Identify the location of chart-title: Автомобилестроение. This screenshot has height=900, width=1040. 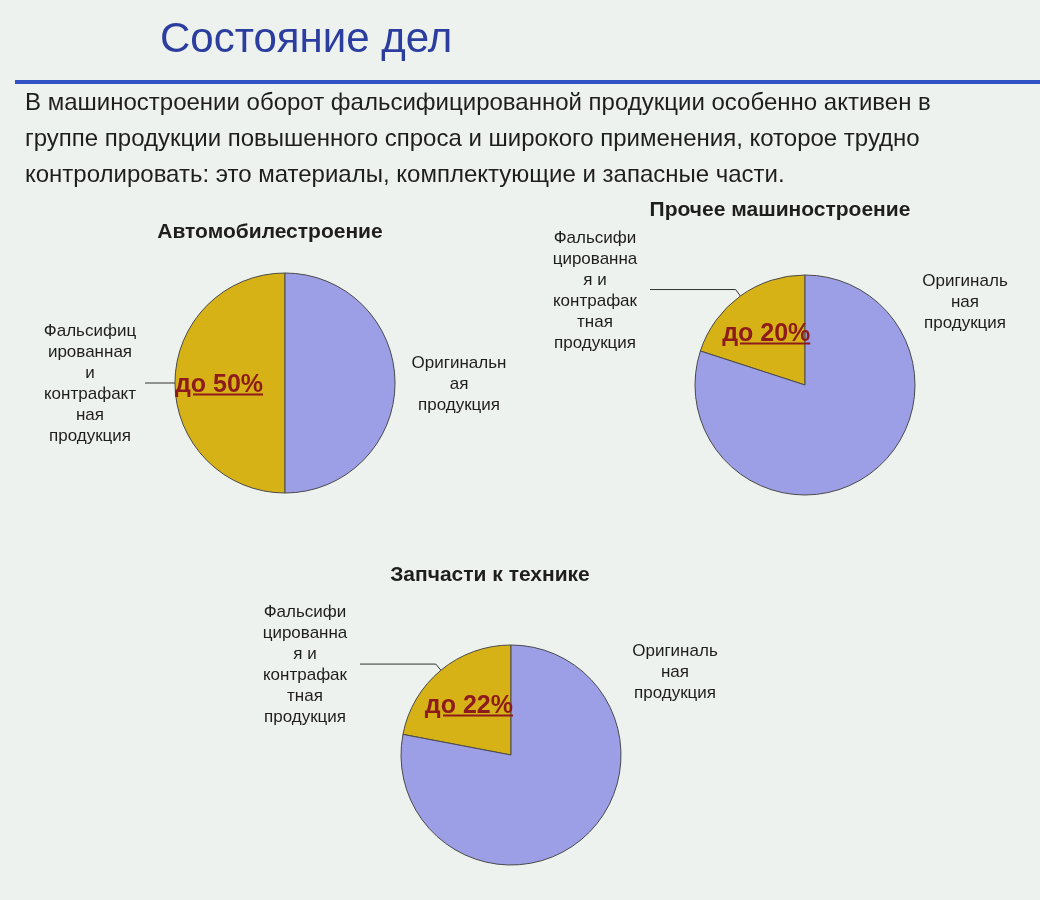
(270, 230).